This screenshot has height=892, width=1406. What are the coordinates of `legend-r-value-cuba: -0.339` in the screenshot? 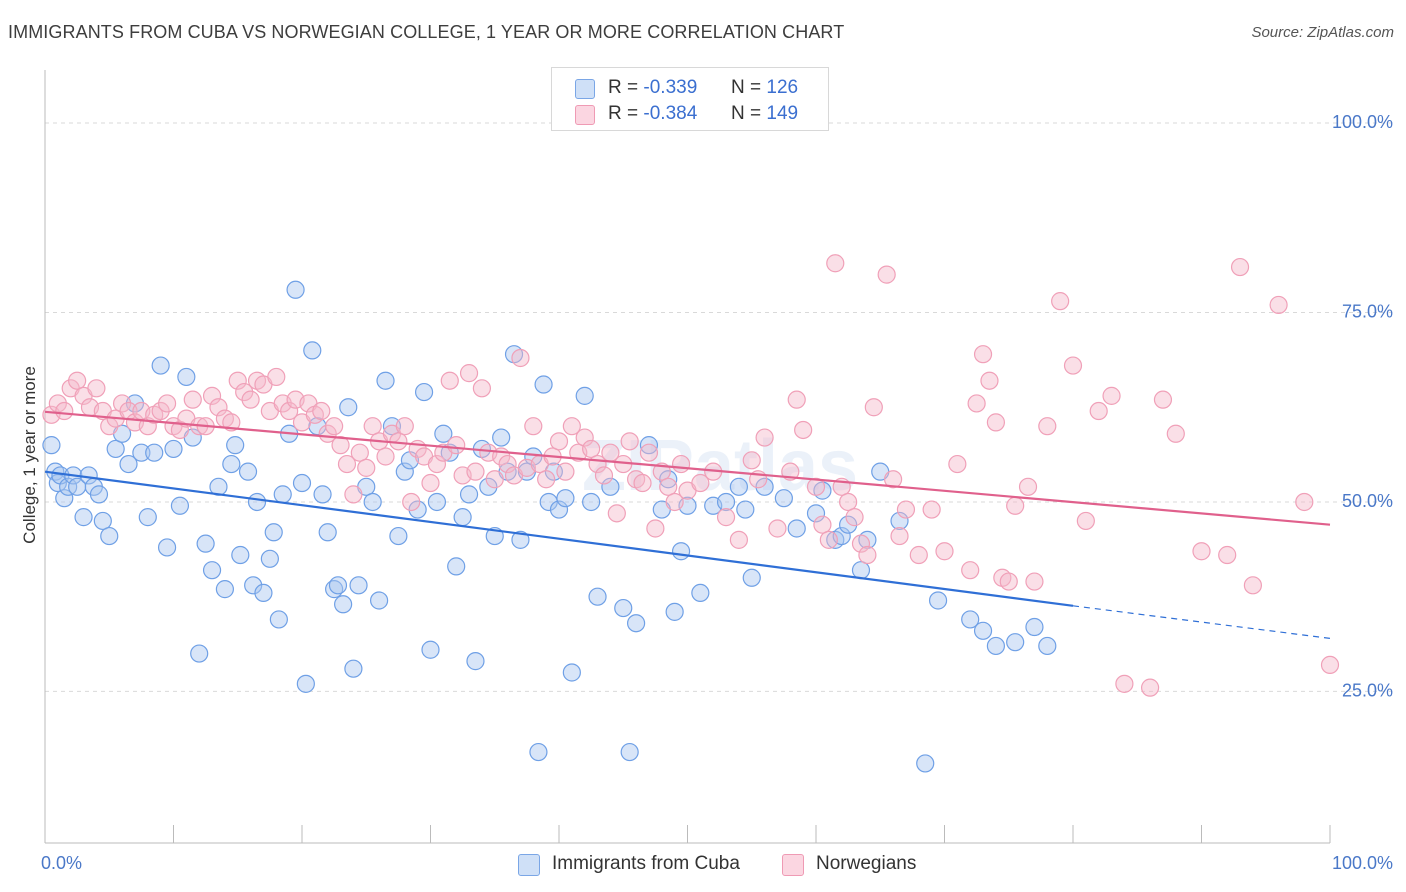 It's located at (670, 87).